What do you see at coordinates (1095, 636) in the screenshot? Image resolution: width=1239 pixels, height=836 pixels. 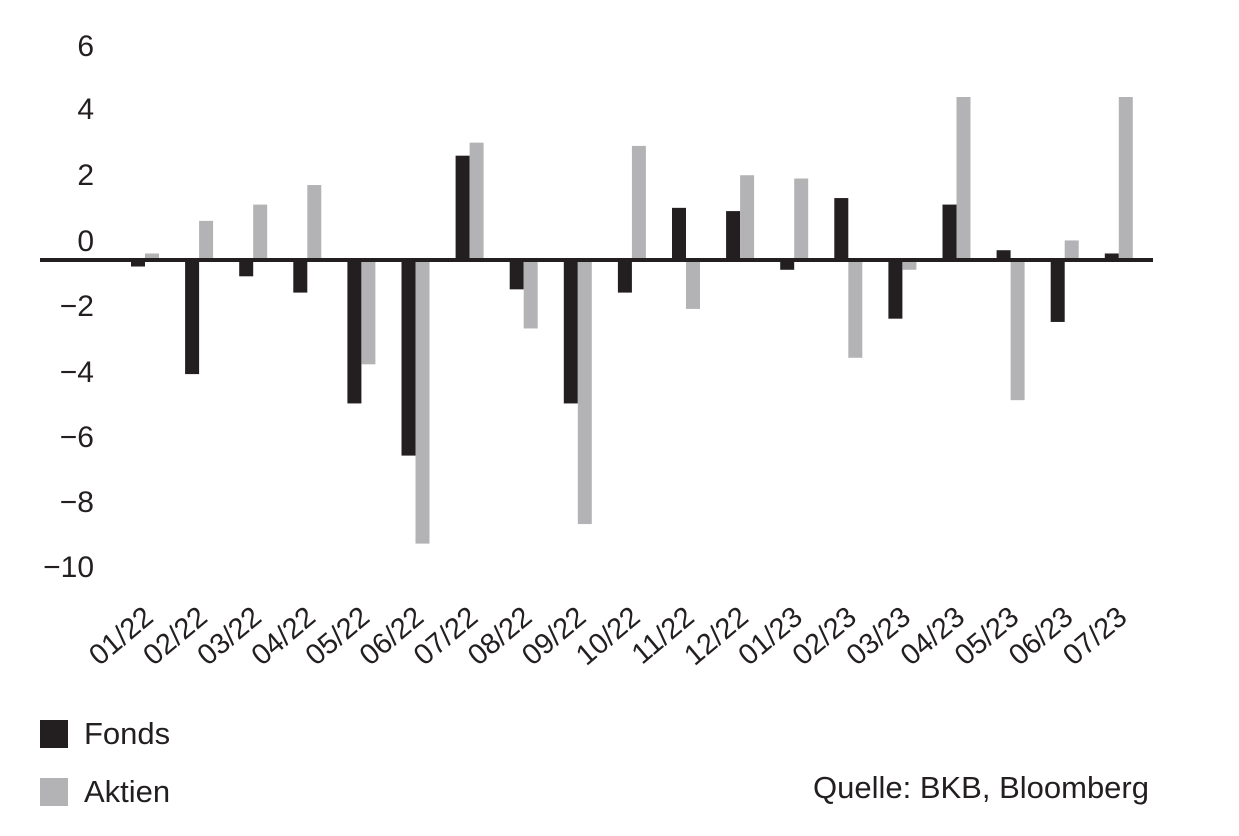 I see `x-tick-label: 07/23` at bounding box center [1095, 636].